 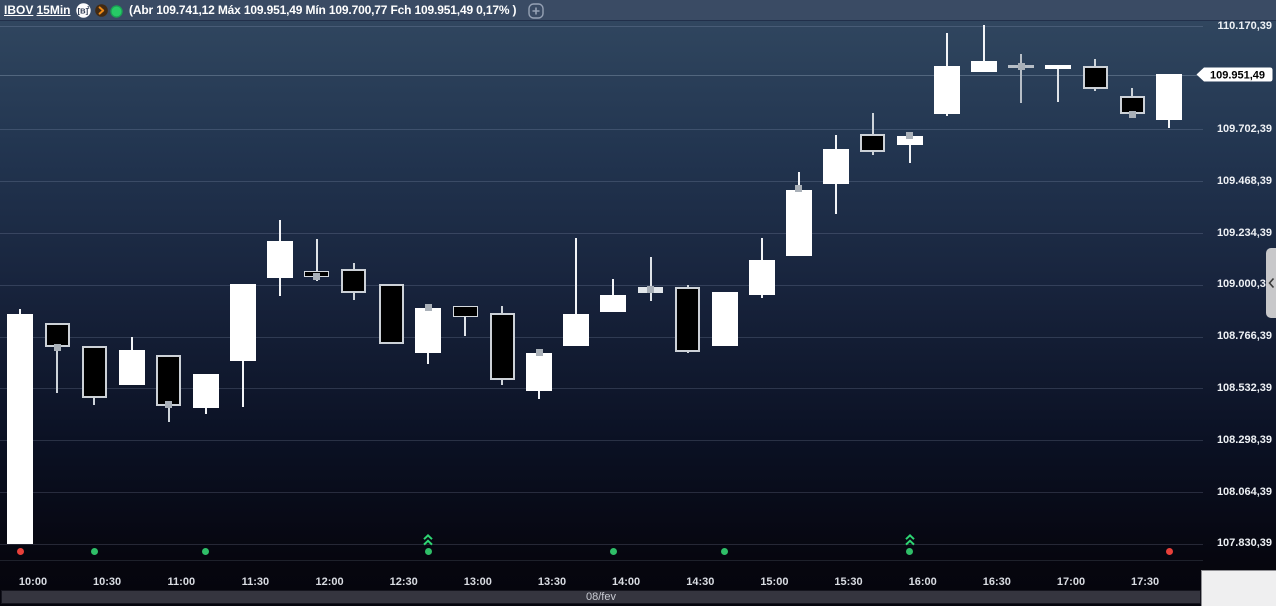 I want to click on svg-text: 3, so click(x=88, y=7).